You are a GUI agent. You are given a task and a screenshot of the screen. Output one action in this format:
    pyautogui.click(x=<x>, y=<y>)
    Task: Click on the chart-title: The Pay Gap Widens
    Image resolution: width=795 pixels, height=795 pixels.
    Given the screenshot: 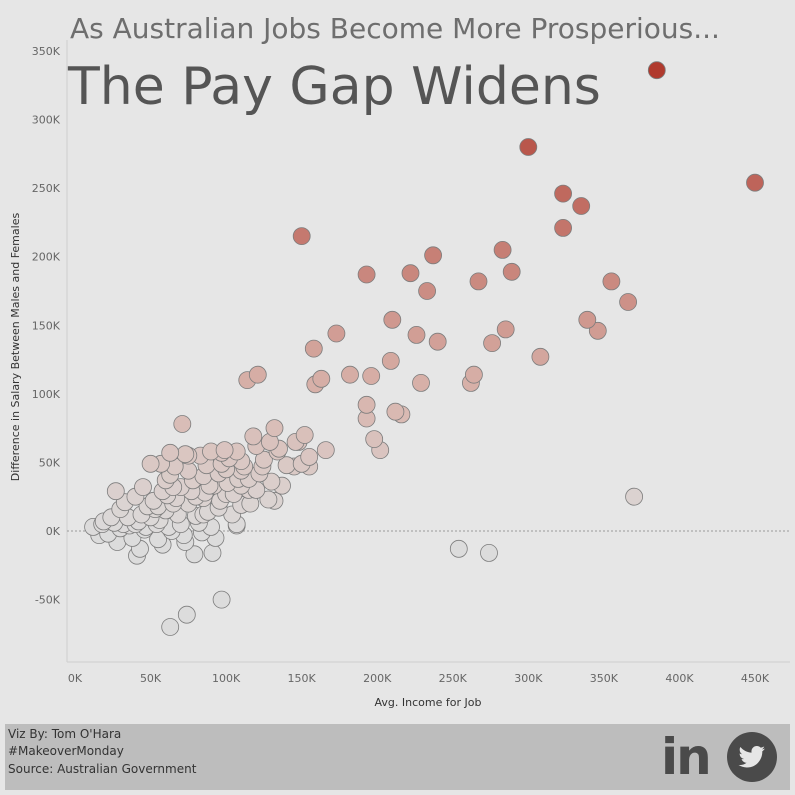 What is the action you would take?
    pyautogui.click(x=334, y=87)
    